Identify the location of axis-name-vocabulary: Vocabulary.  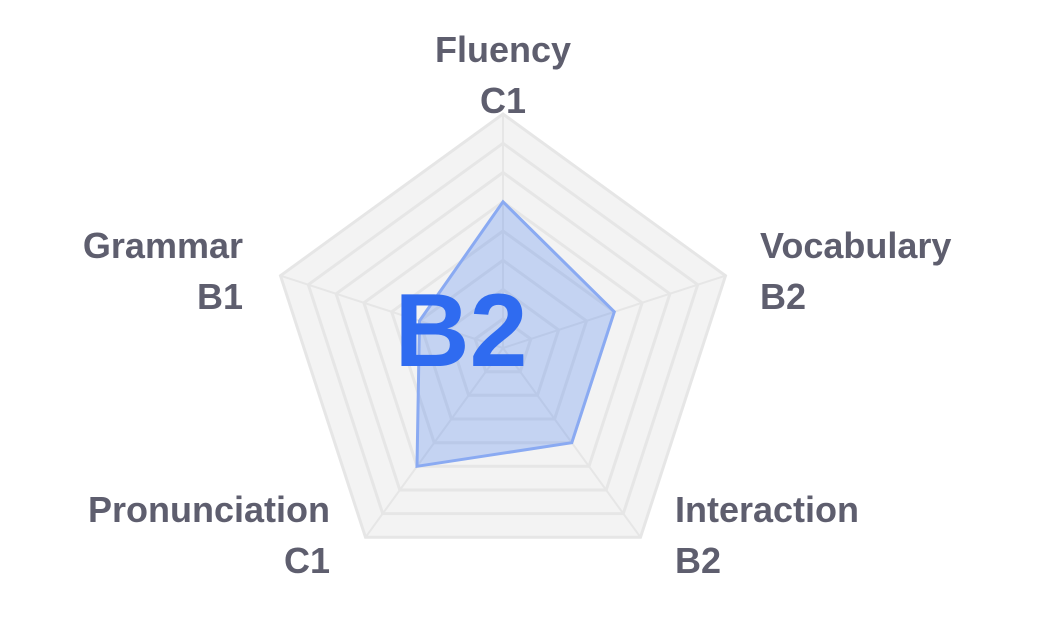
(855, 245).